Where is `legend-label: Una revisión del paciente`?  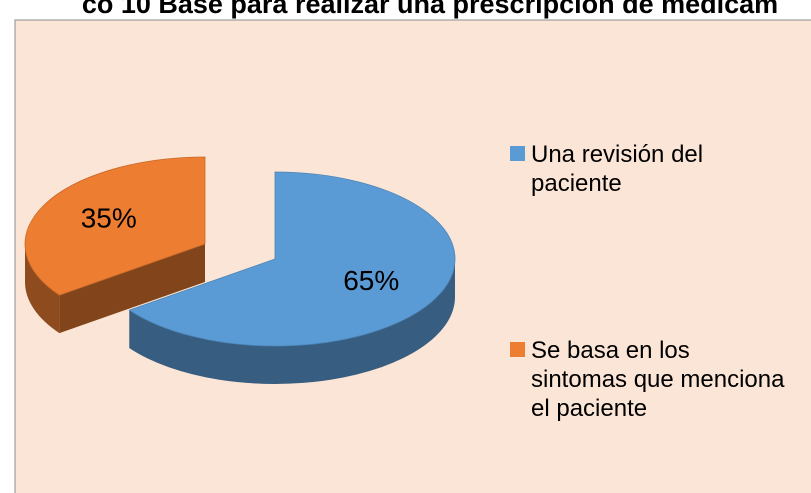 legend-label: Una revisión del paciente is located at coordinates (617, 169).